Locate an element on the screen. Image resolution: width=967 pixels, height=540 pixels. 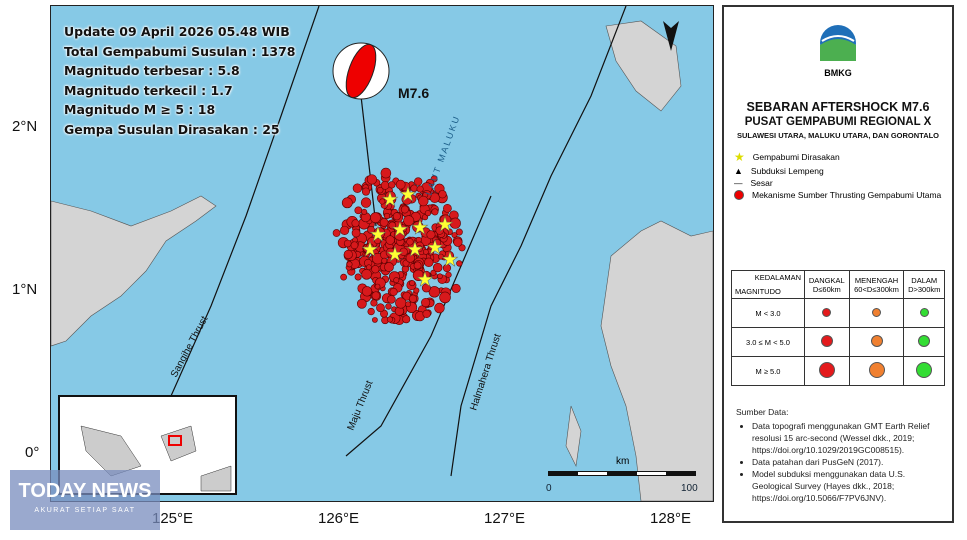
scale-bar is located at coordinates (622, 473).